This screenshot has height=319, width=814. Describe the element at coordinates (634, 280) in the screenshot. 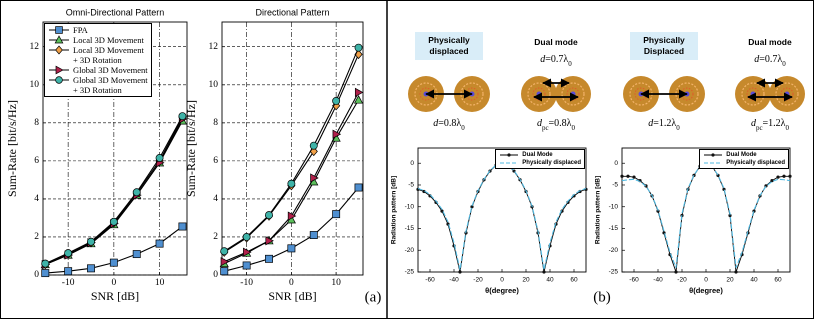

I see `x-tick-label: -60` at that location.